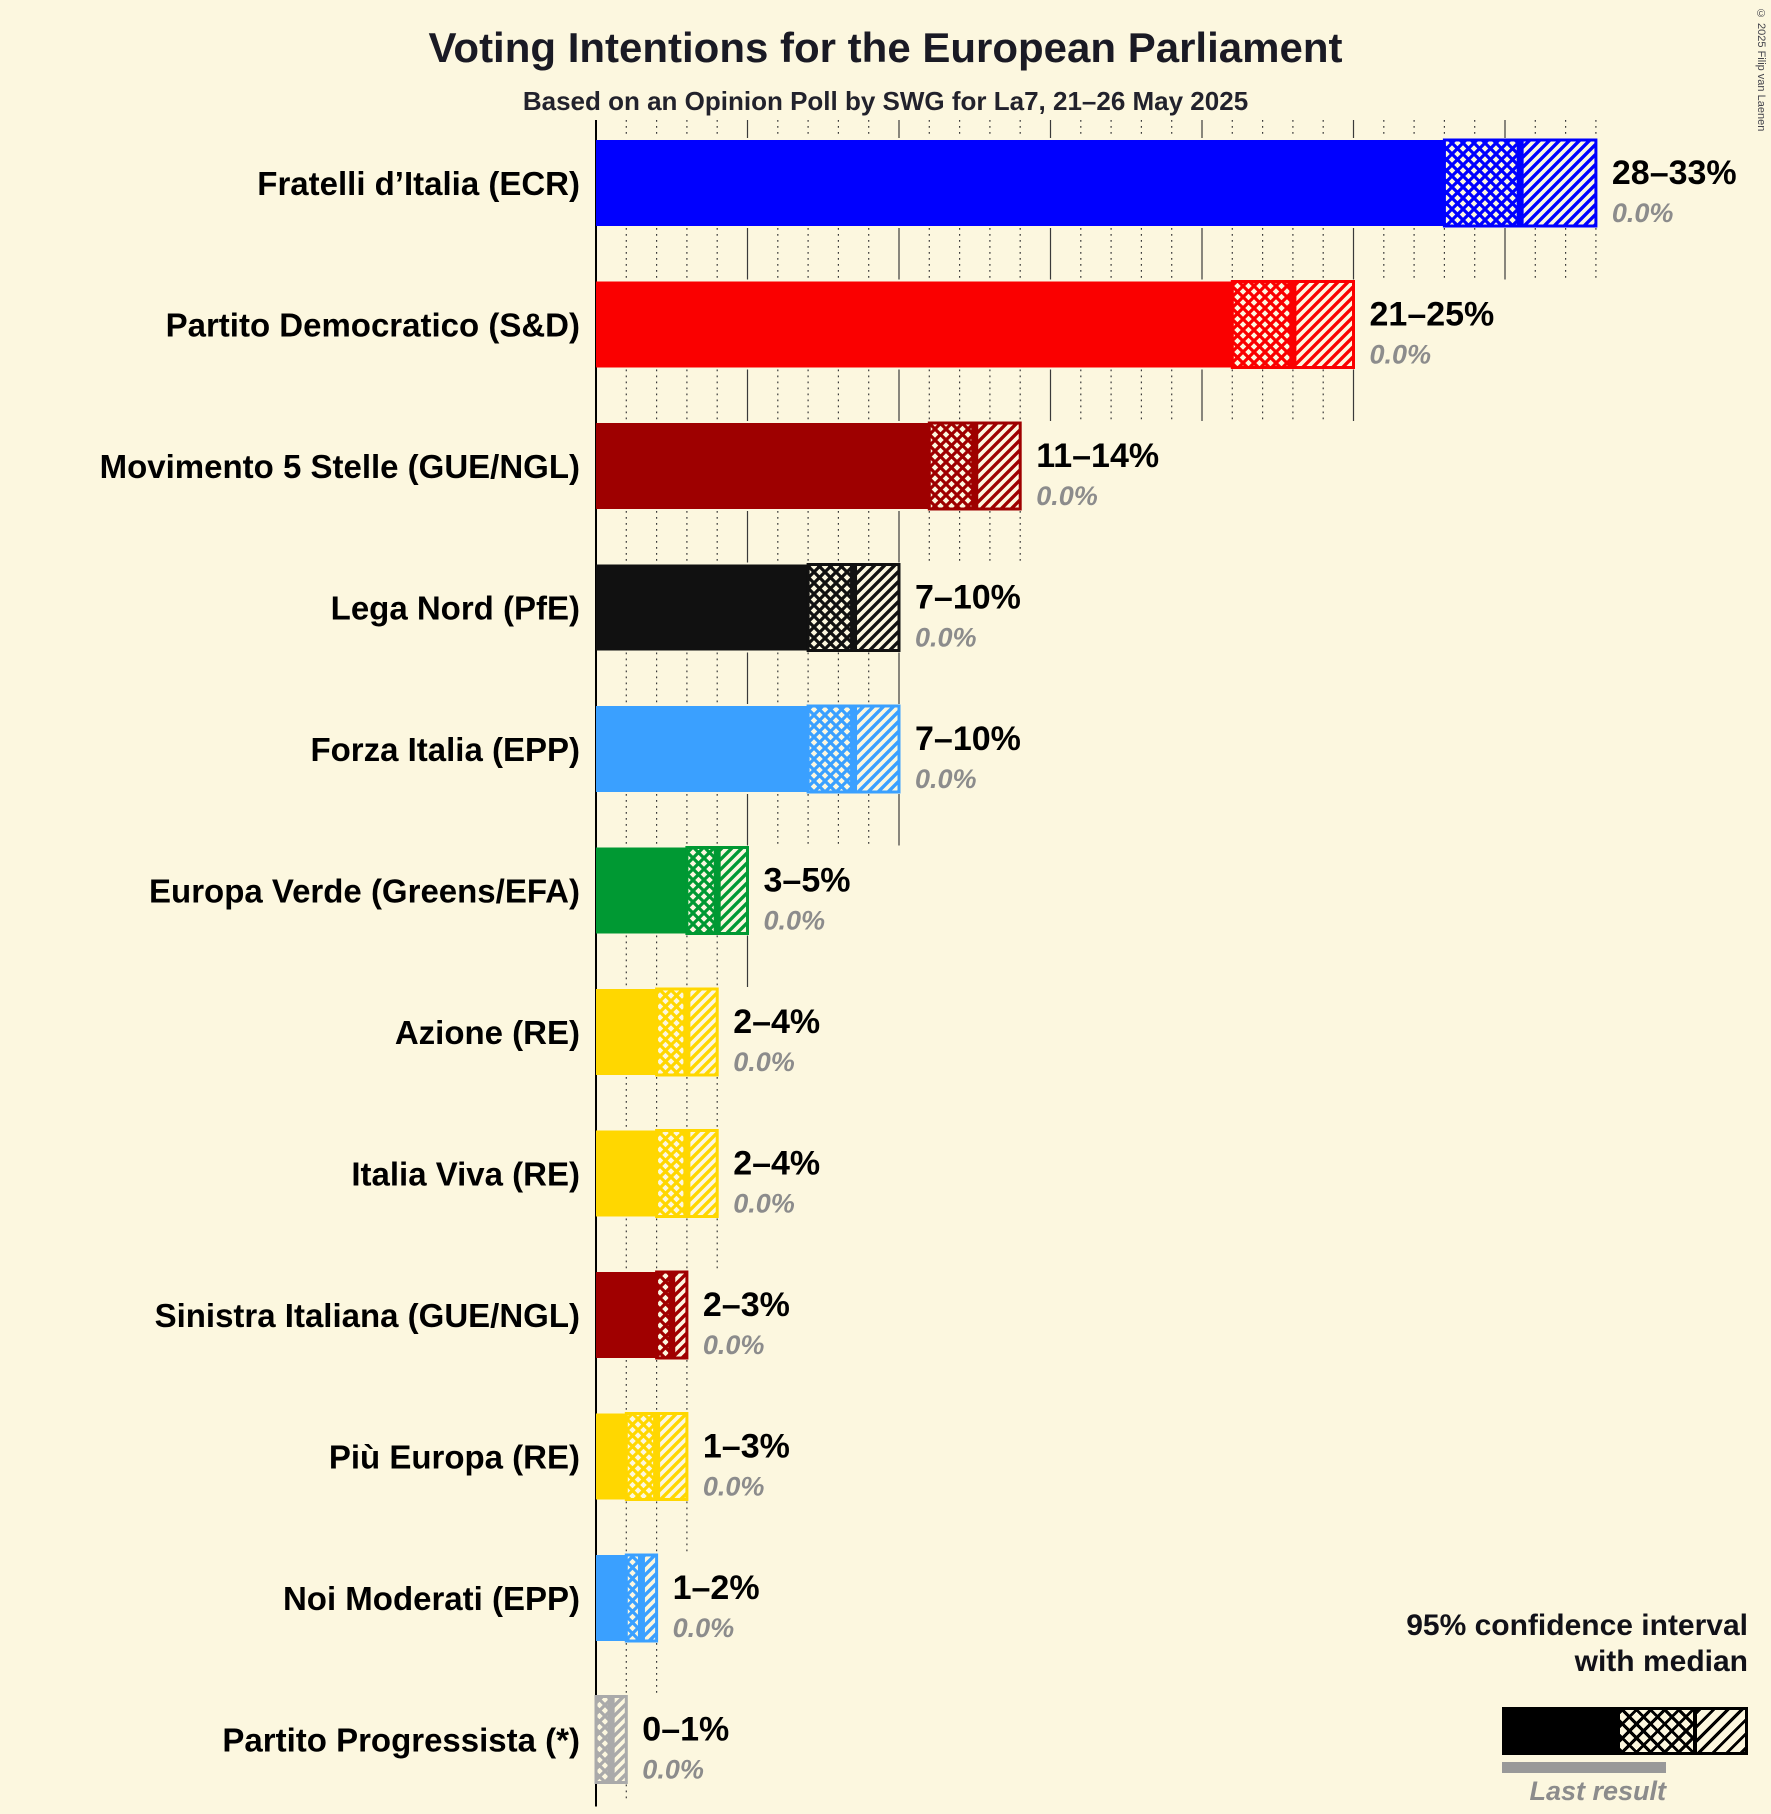  What do you see at coordinates (830, 325) in the screenshot?
I see `bar-row: Partito Democratico (S&D) 21–25% 0.0%` at bounding box center [830, 325].